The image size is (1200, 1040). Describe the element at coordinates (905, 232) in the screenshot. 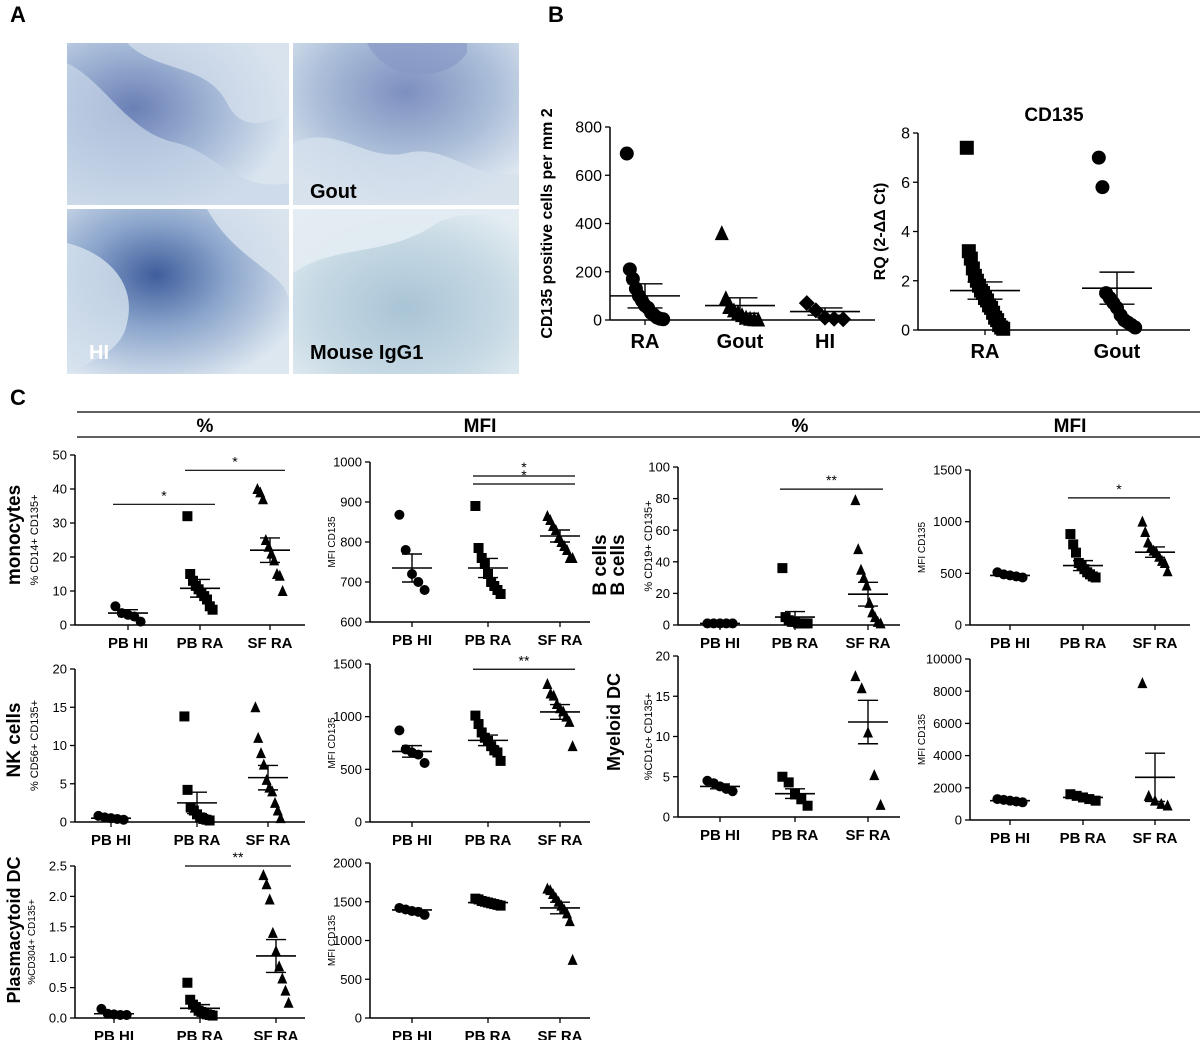

I see `y-tick-label: 4` at that location.